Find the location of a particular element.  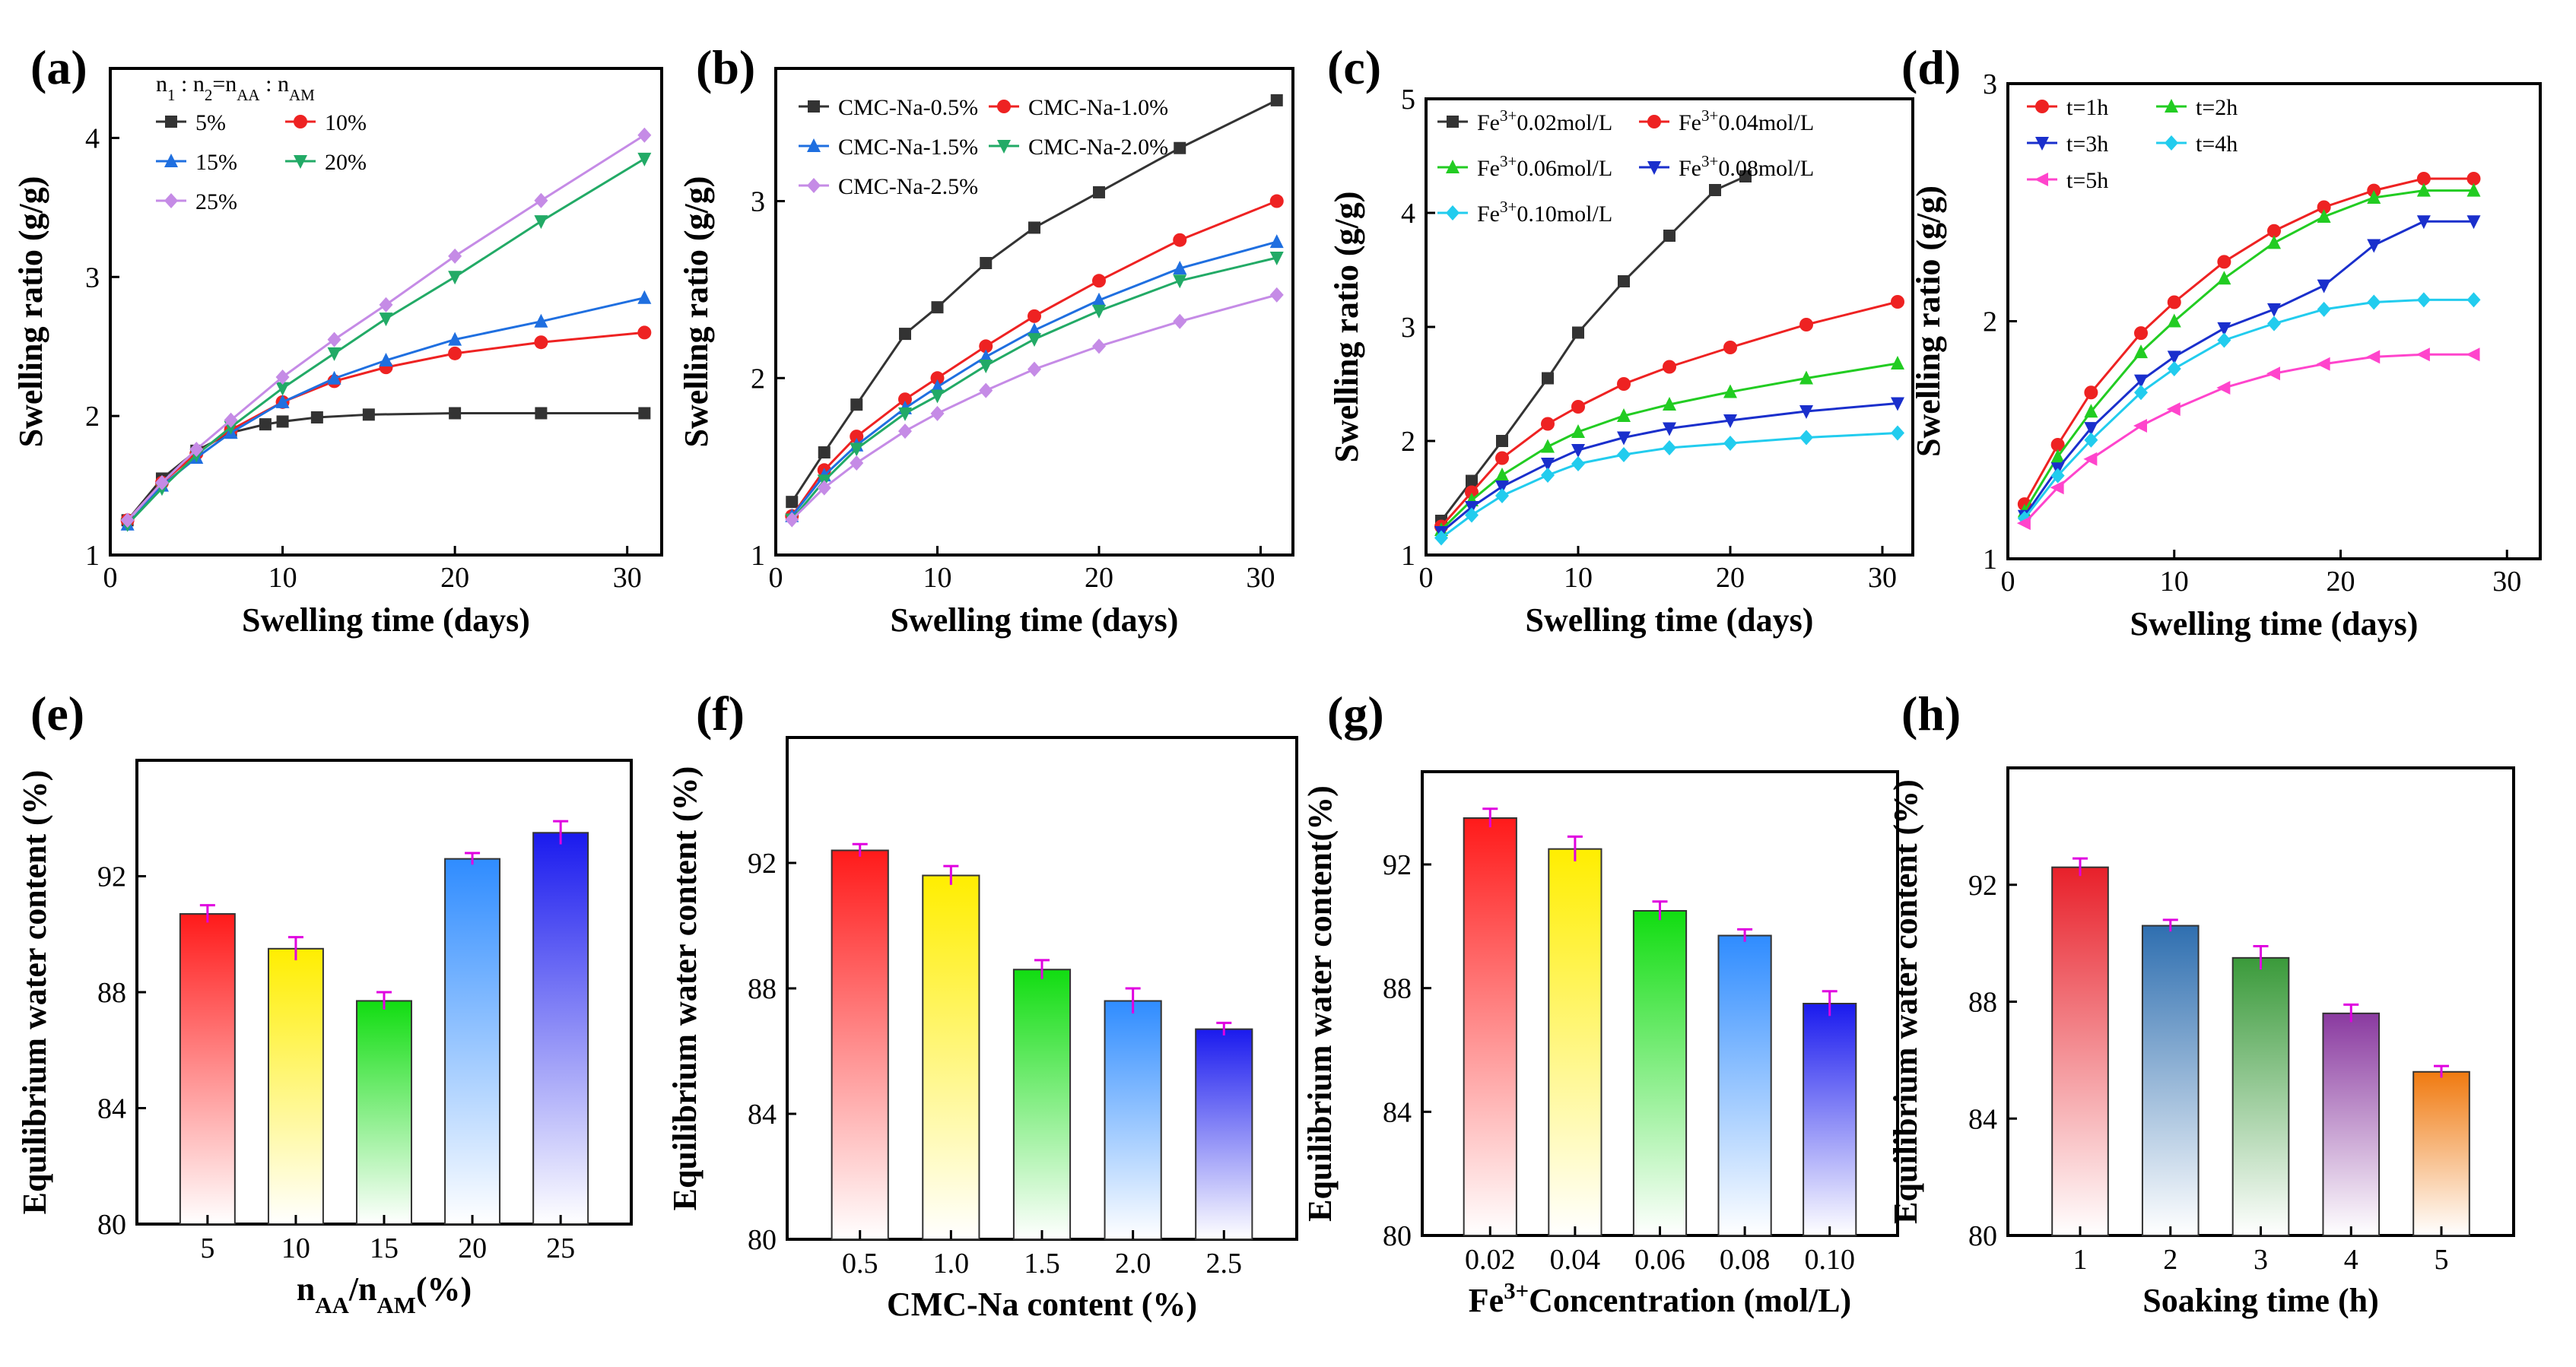

y-tick-label: 92 is located at coordinates (1982, 886).